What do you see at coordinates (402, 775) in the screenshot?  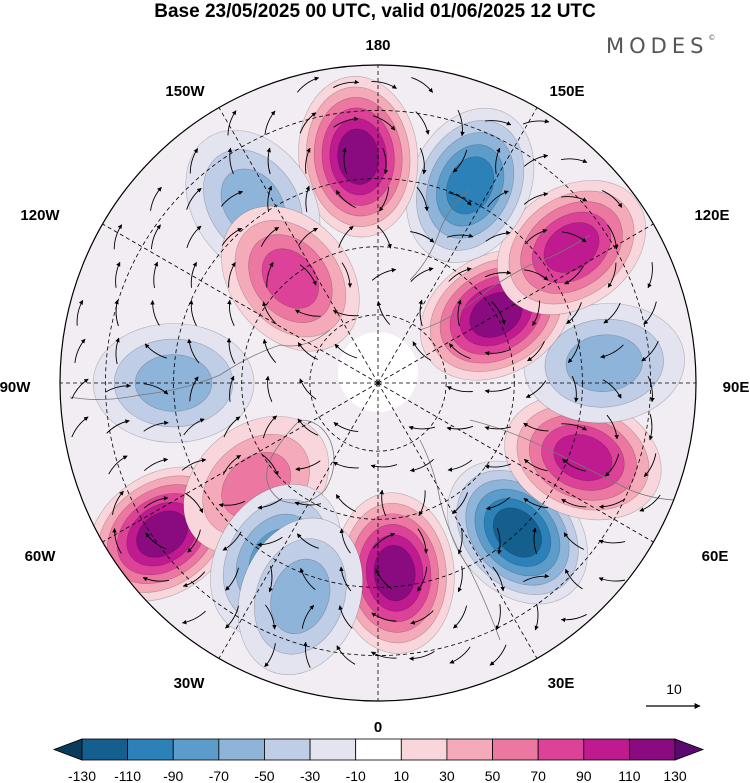 I see `colorbar-tick-label: 10` at bounding box center [402, 775].